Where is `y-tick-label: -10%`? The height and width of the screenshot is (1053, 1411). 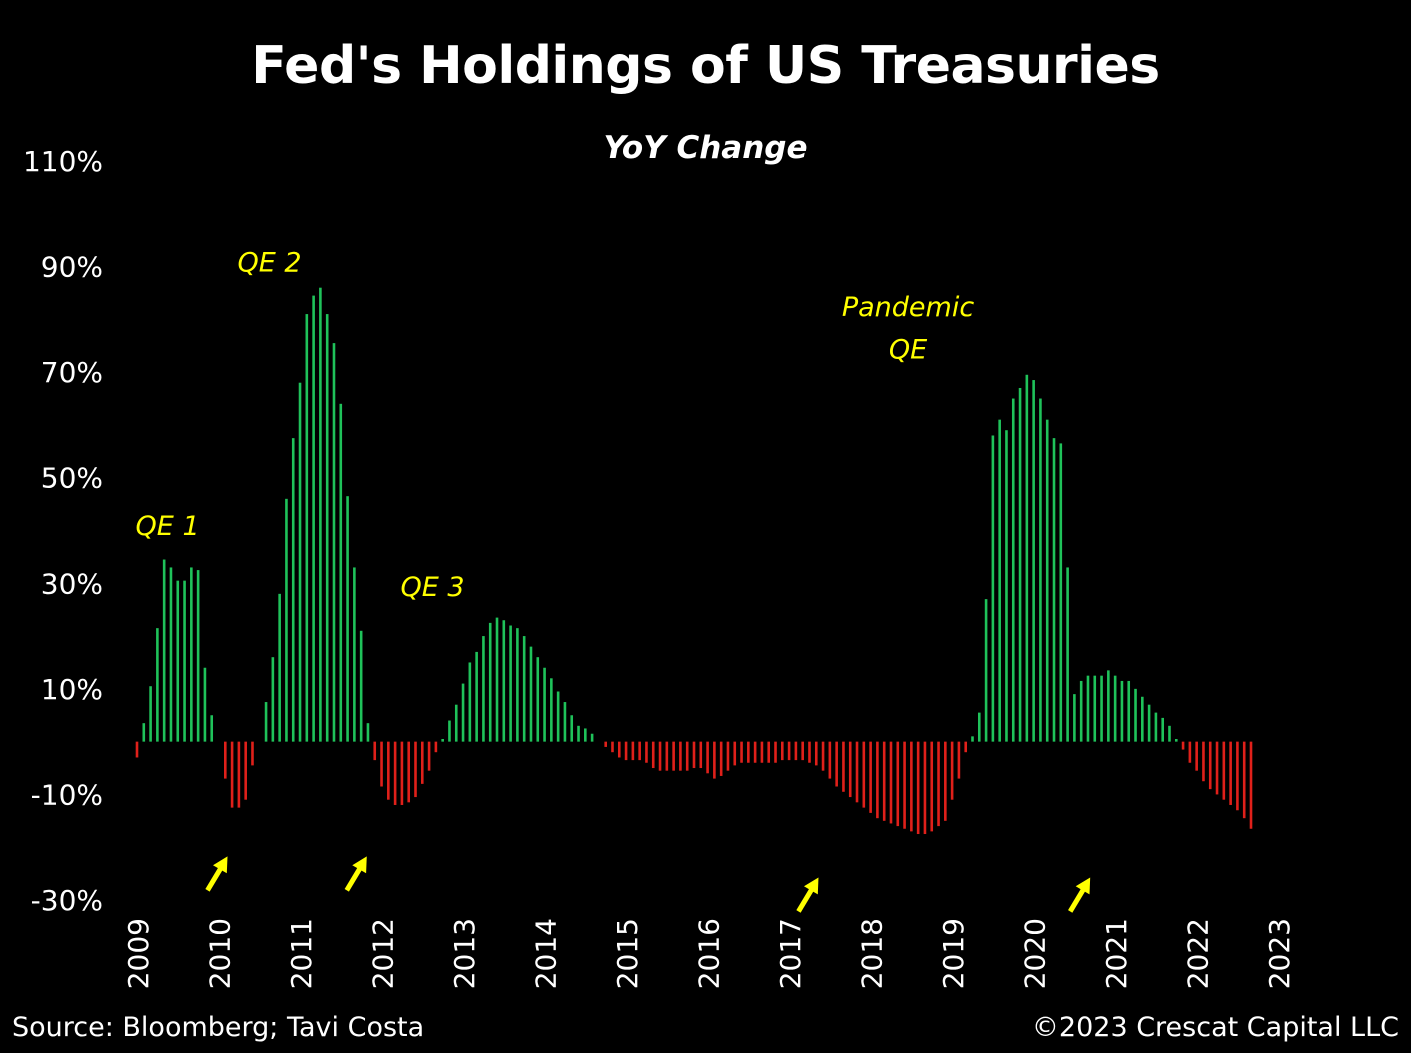
y-tick-label: -10% is located at coordinates (67, 794).